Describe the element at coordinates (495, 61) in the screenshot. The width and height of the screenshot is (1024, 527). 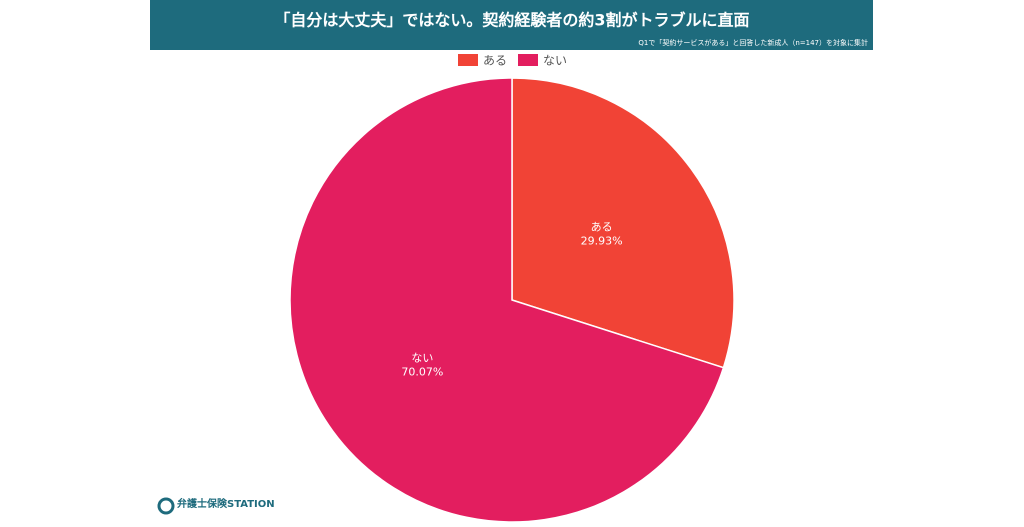
I see `legend-label: ある` at that location.